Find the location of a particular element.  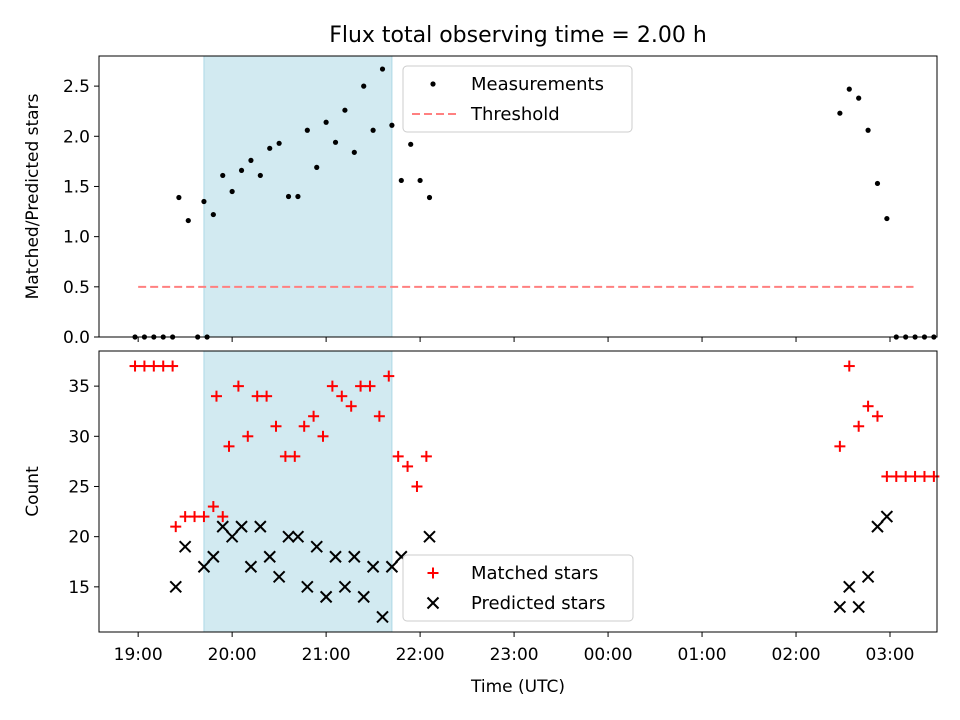

x-tick-label: 22:00 is located at coordinates (420, 655).